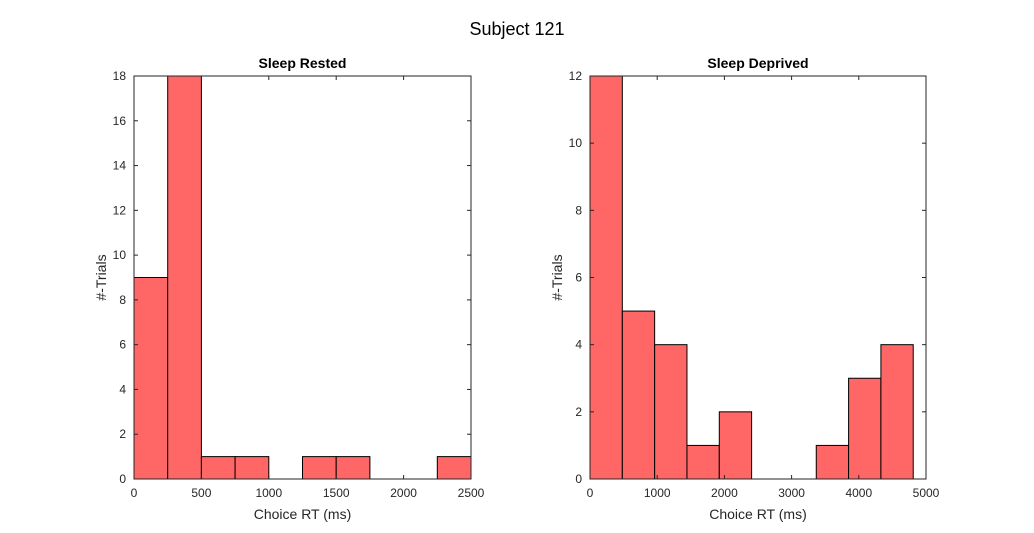 This screenshot has height=533, width=1034. What do you see at coordinates (336, 493) in the screenshot?
I see `x-tick-label: 1500` at bounding box center [336, 493].